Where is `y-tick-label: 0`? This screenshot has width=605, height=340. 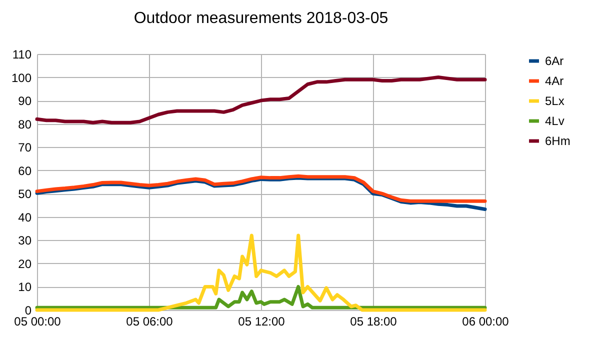
y-tick-label: 0 is located at coordinates (28, 311).